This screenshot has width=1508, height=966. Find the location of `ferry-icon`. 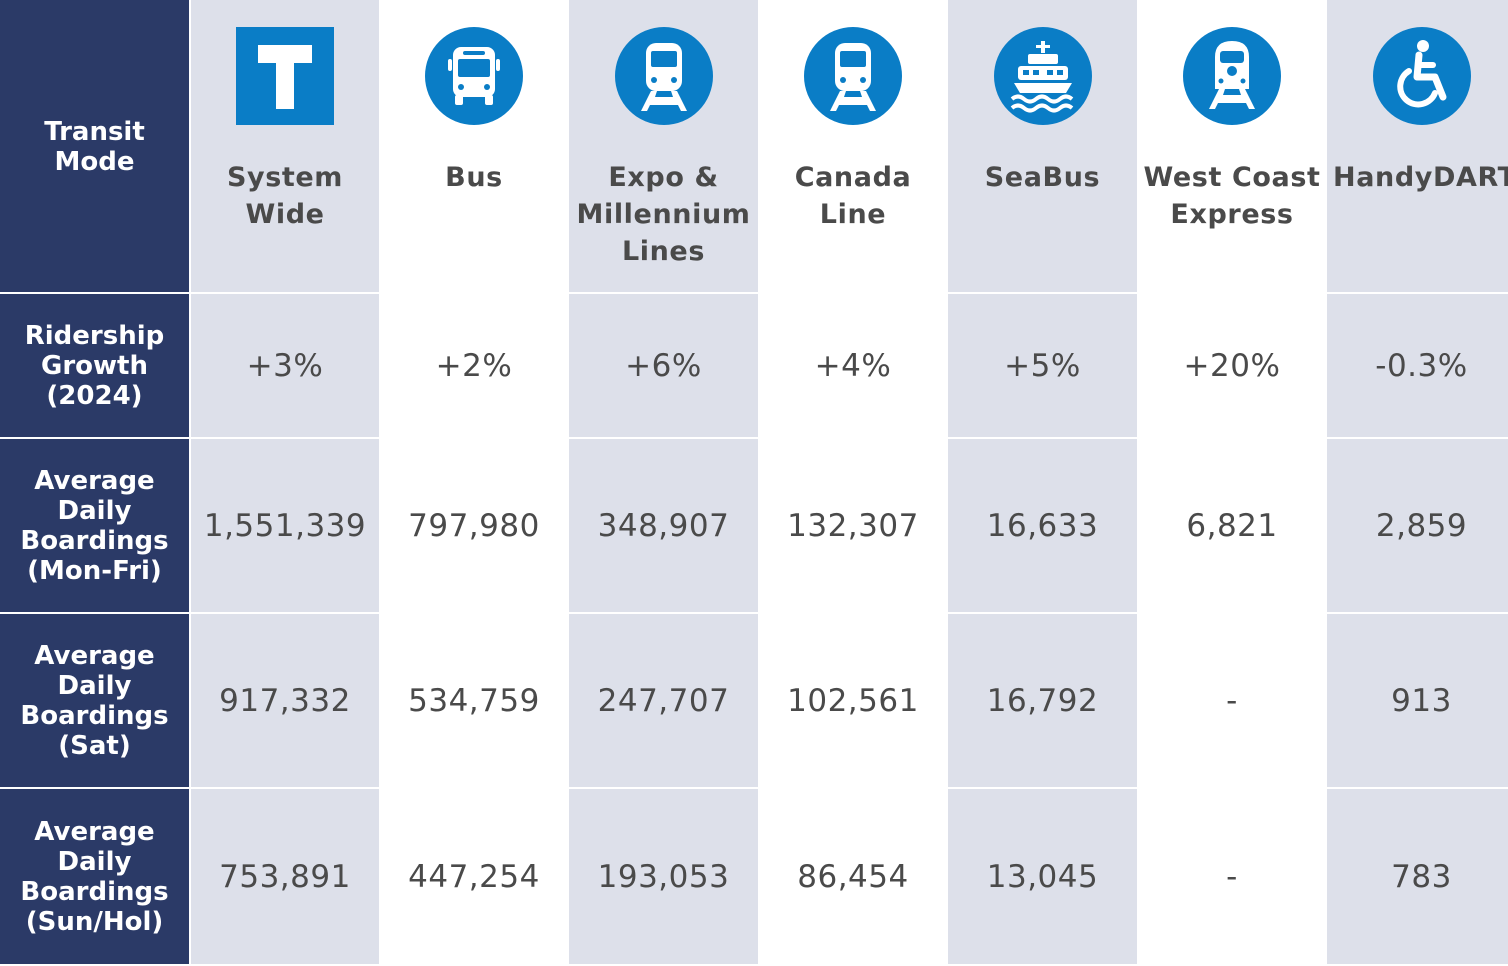

ferry-icon is located at coordinates (1042, 76).